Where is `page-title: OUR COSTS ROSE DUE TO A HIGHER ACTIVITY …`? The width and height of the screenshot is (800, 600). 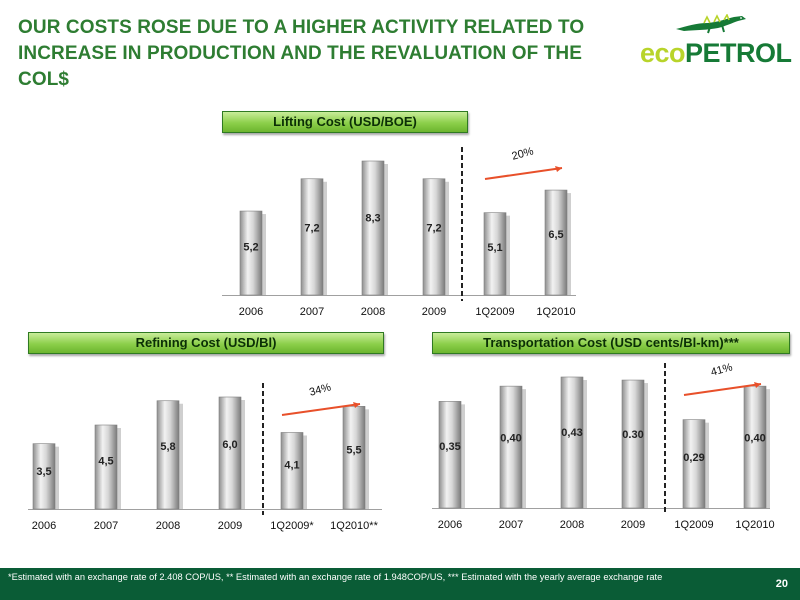
page-title: OUR COSTS ROSE DUE TO A HIGHER ACTIVITY … is located at coordinates (301, 53).